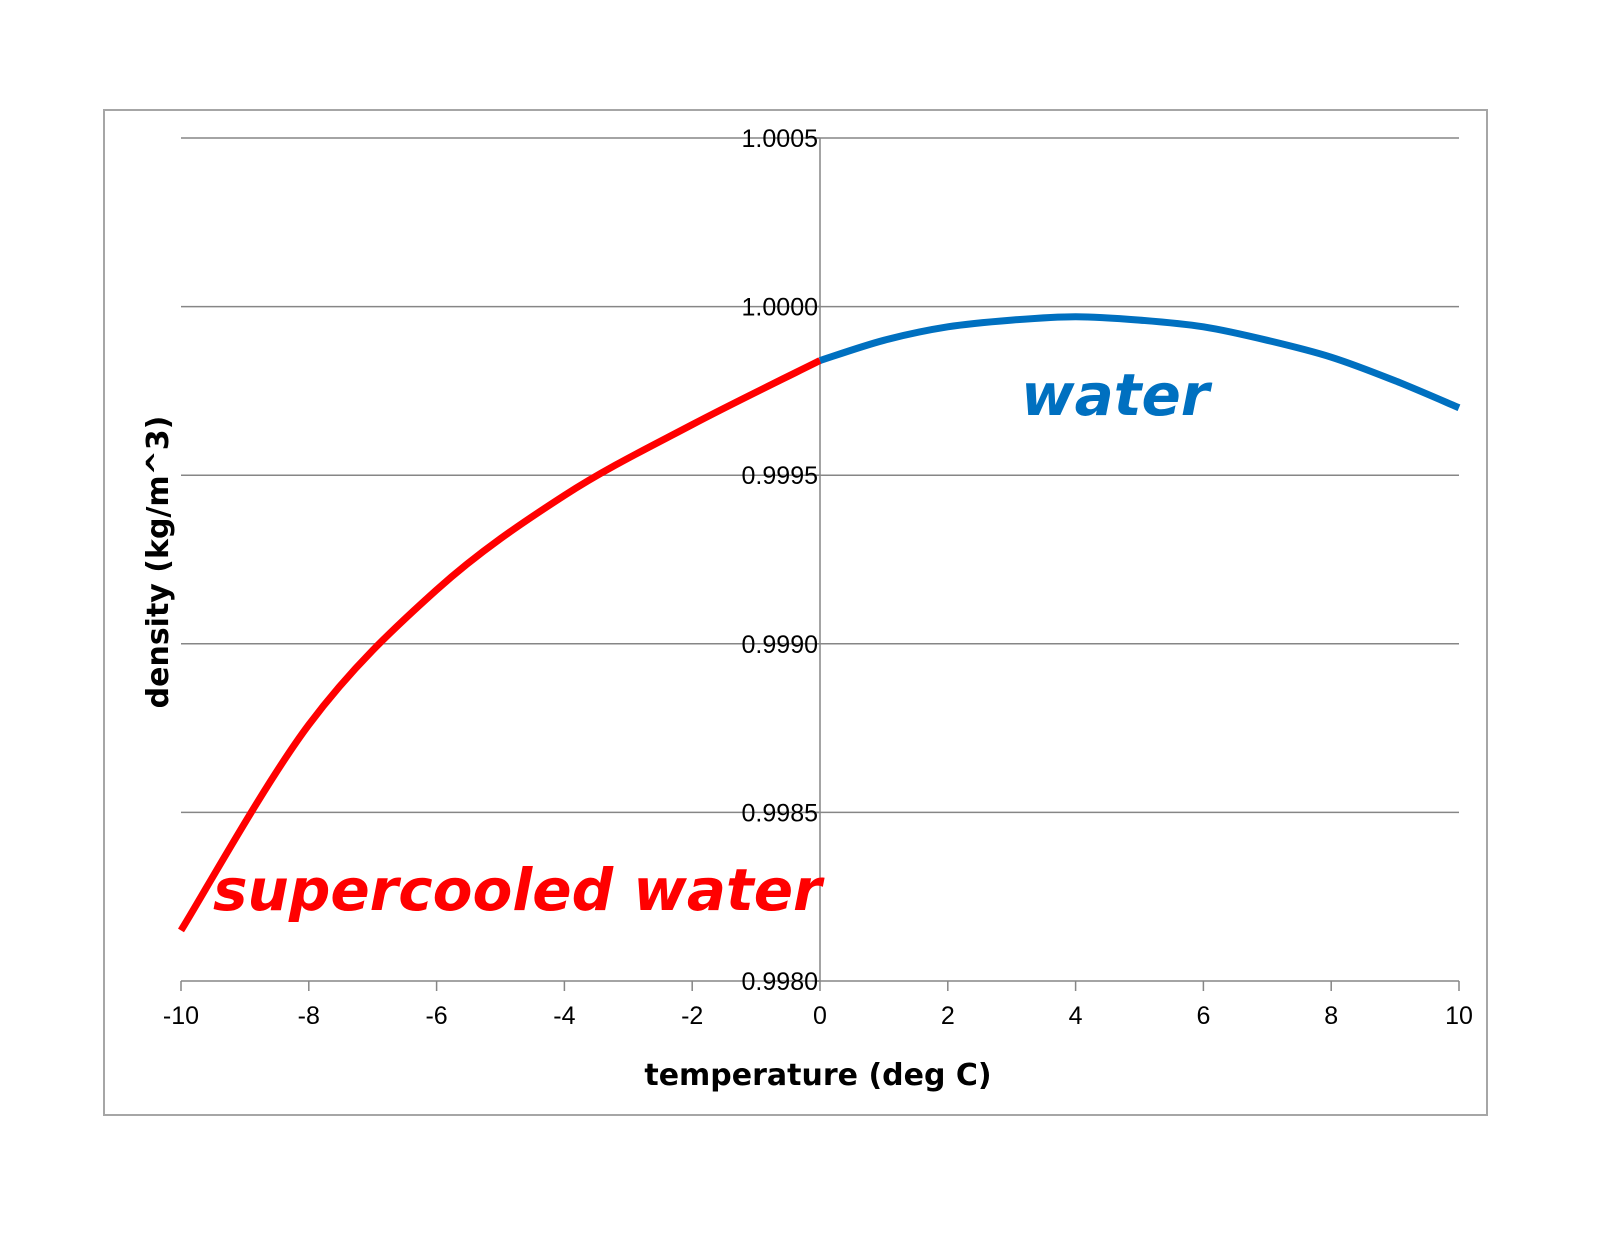 This screenshot has height=1237, width=1600. I want to click on y-axis-title: density (kg/m^3), so click(158, 562).